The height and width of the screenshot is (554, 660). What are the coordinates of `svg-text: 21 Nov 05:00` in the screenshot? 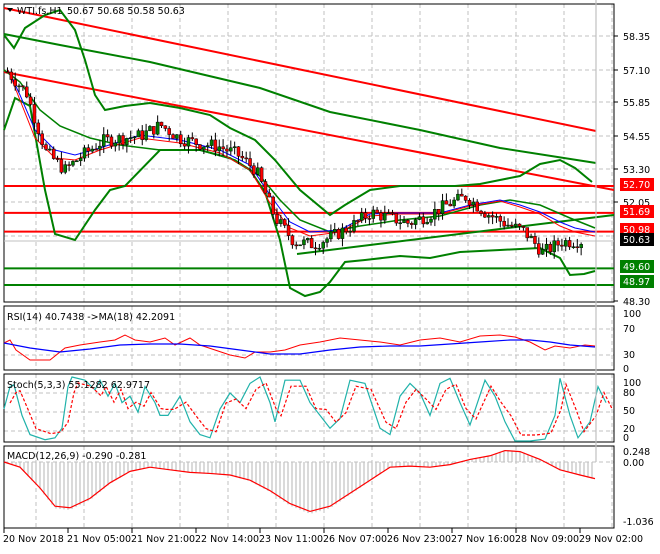 It's located at (99, 539).